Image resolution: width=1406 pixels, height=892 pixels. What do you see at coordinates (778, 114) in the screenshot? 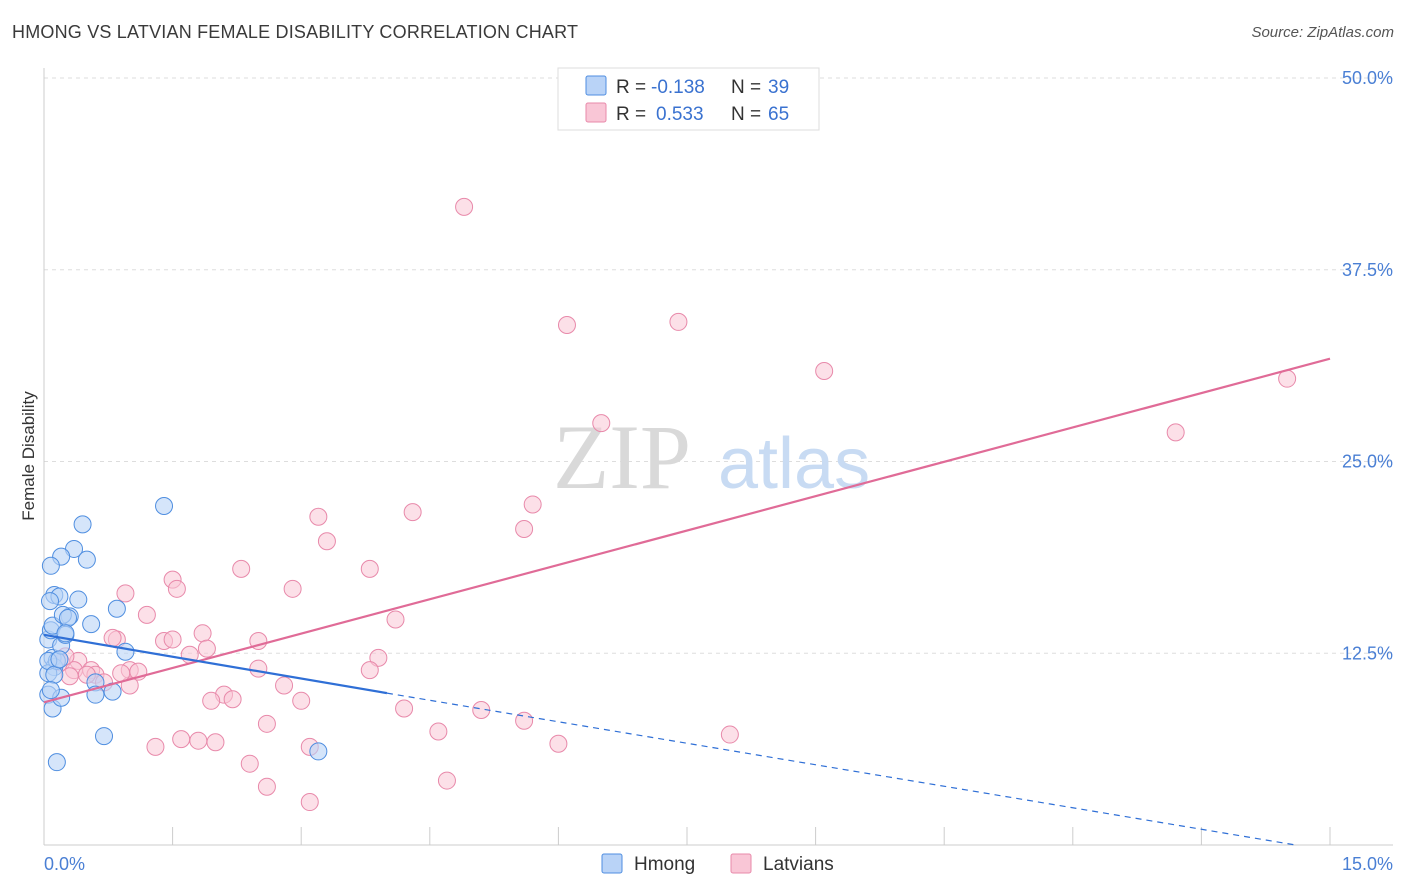
I see `legend-latvian-n-value: 65` at bounding box center [778, 114].